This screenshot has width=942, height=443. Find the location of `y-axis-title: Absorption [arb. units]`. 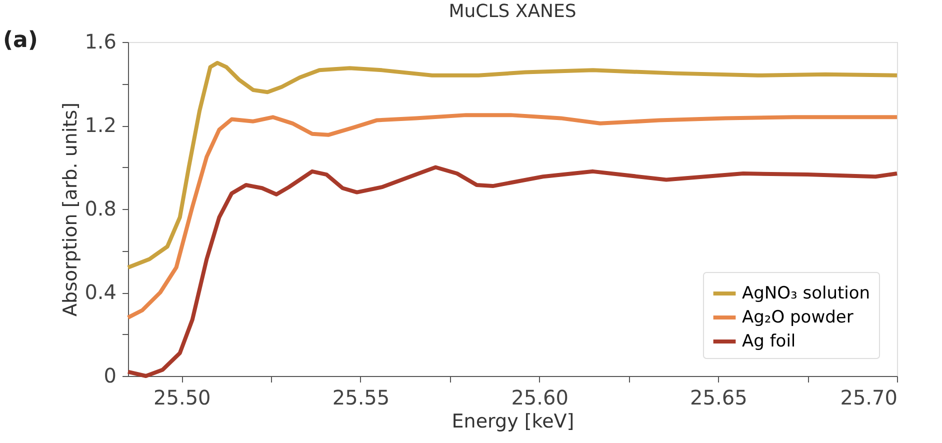

y-axis-title: Absorption [arb. units] is located at coordinates (71, 209).